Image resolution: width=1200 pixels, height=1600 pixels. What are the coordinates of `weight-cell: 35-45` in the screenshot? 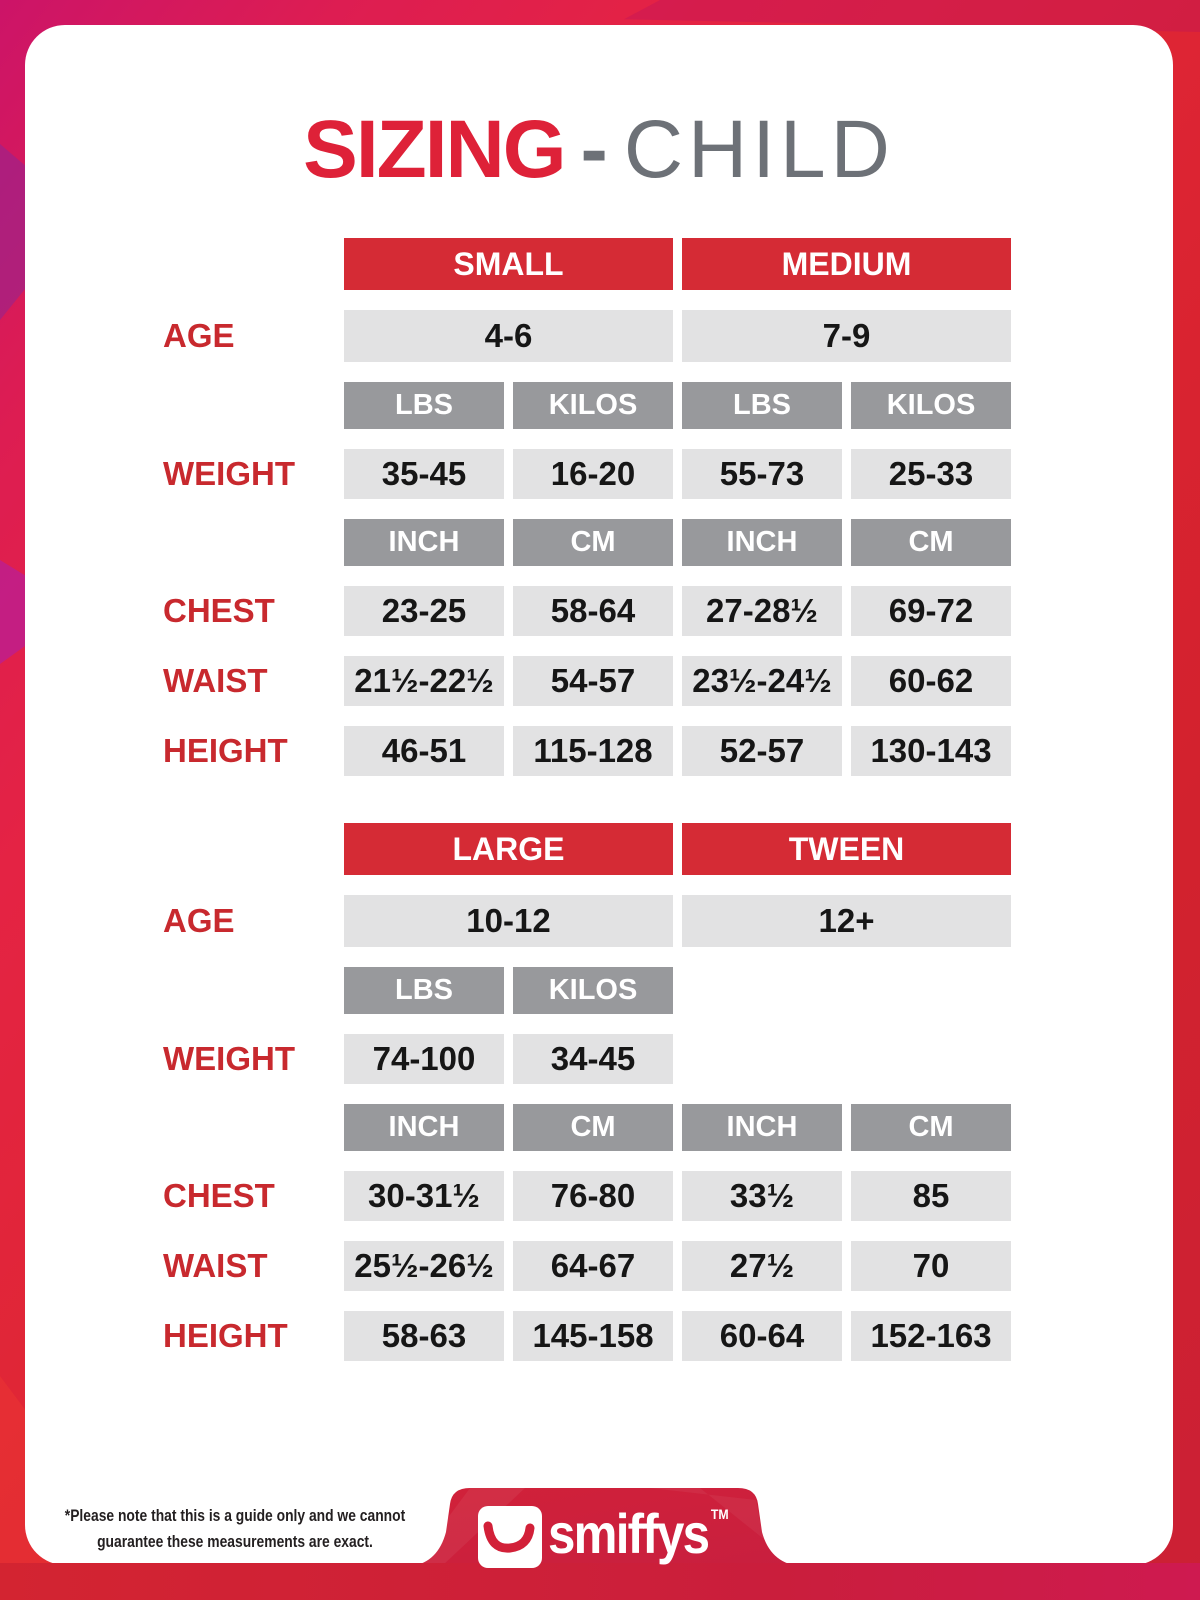 It's located at (424, 474).